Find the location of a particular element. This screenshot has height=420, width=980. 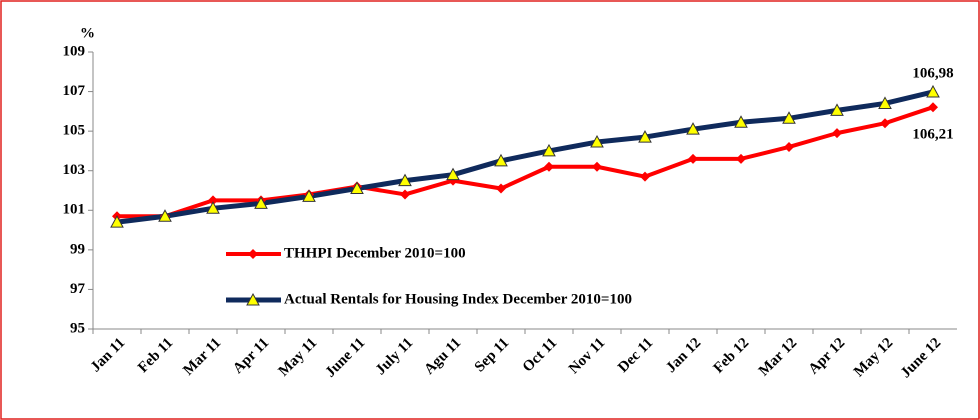

y-tick-label: 97 is located at coordinates (78, 289).